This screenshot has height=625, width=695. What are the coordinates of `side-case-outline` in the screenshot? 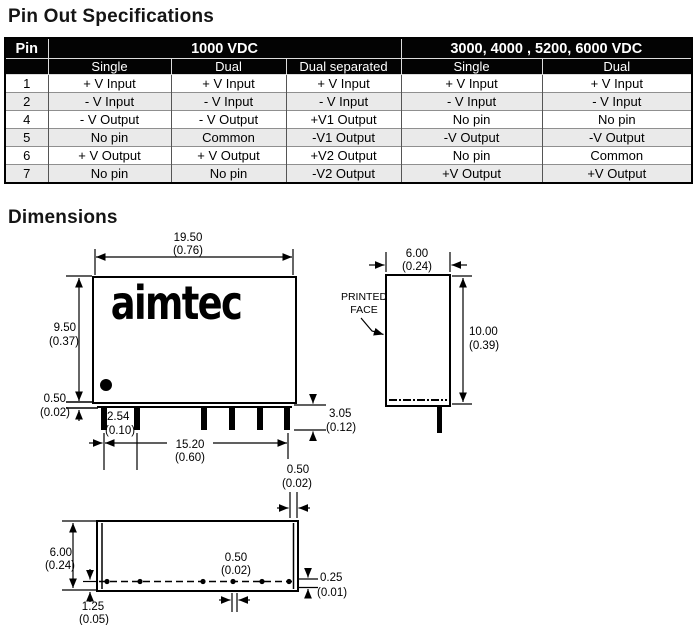 It's located at (418, 340).